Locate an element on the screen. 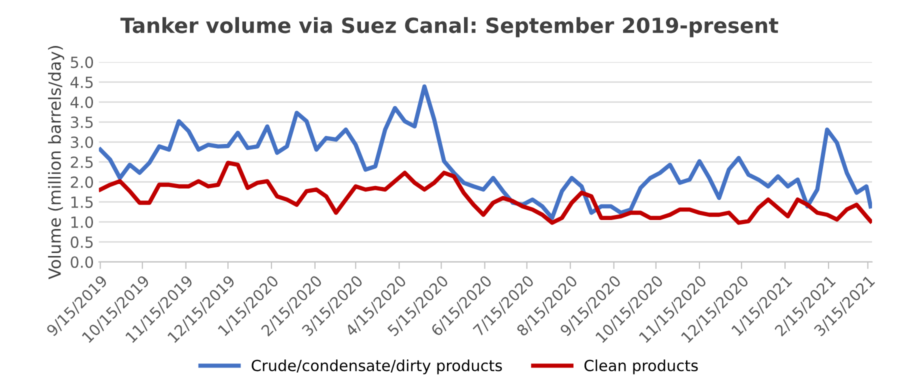 Image resolution: width=899 pixels, height=388 pixels. legend-label: Crude/condensate/dirty products is located at coordinates (377, 366).